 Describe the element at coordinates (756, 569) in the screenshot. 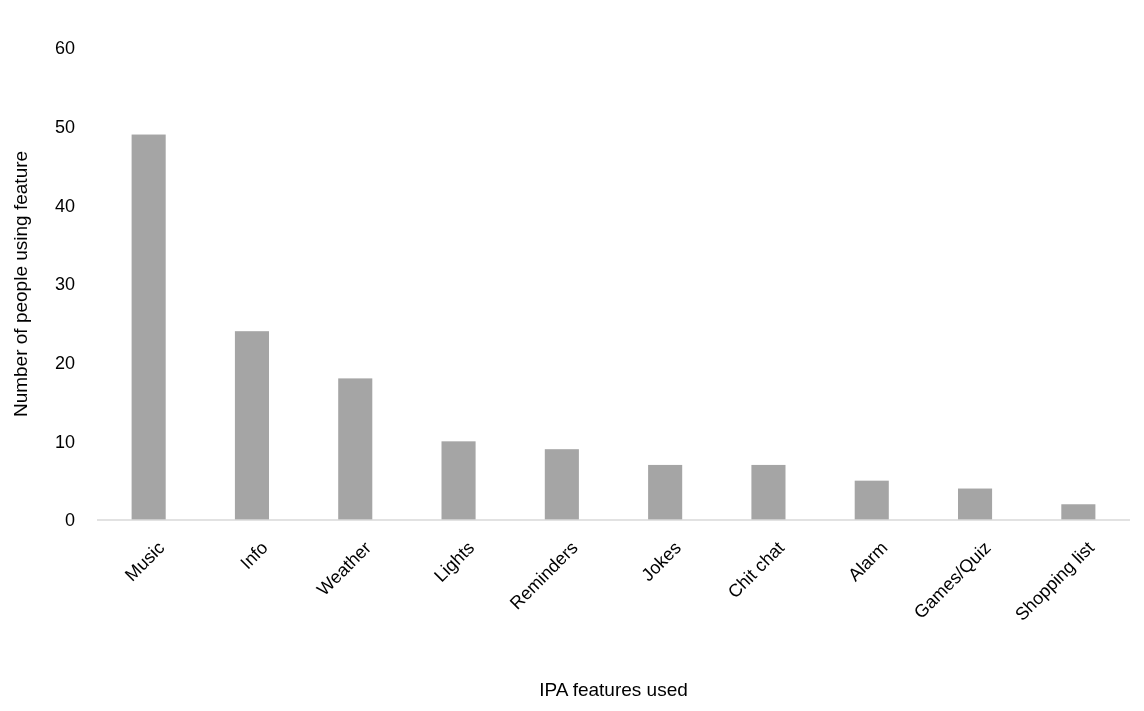

I see `x-tick-label: Chit chat` at that location.